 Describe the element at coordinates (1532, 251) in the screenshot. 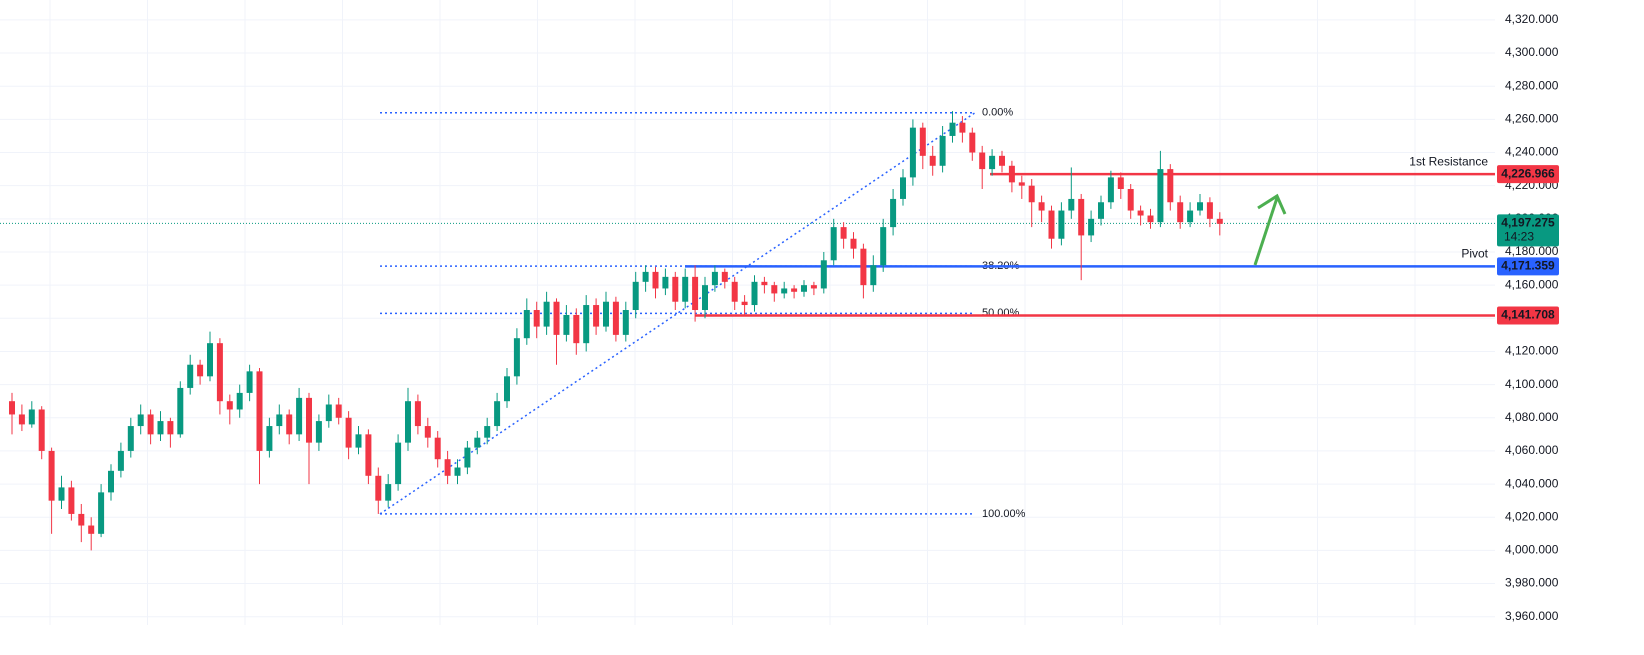

I see `y-tick-label: 4,180.000` at that location.